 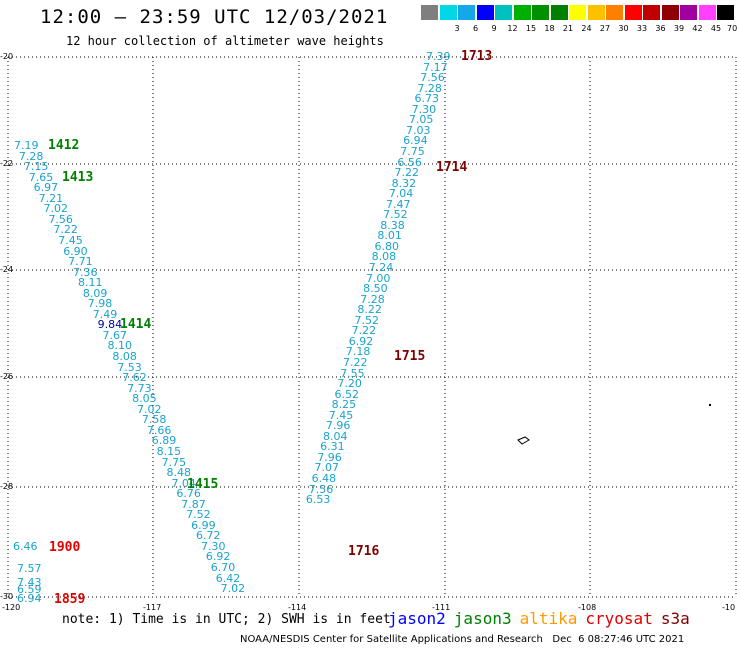 What do you see at coordinates (424, 109) in the screenshot?
I see `wave-height-value: 7.30` at bounding box center [424, 109].